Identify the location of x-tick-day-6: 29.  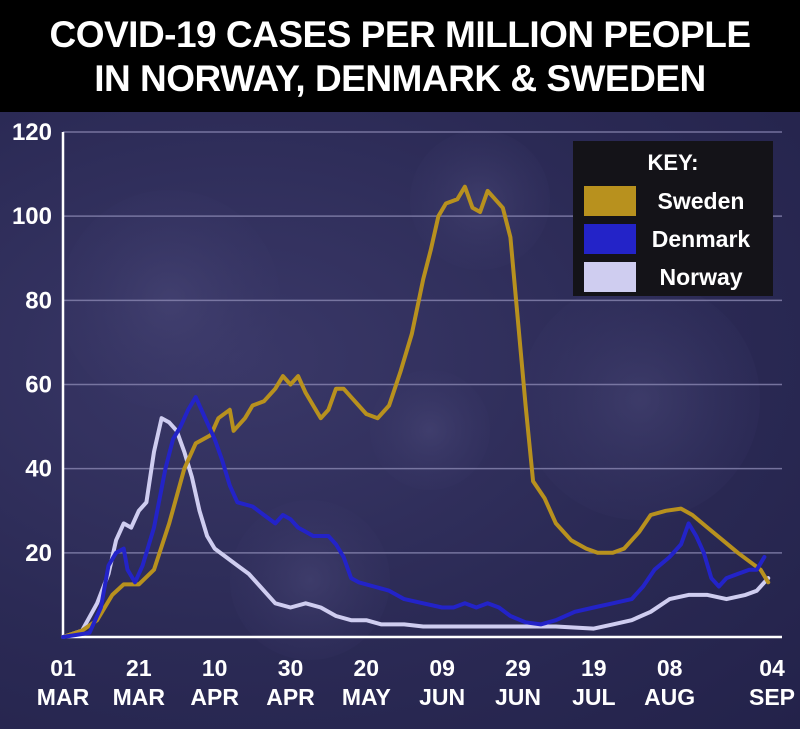
(518, 668).